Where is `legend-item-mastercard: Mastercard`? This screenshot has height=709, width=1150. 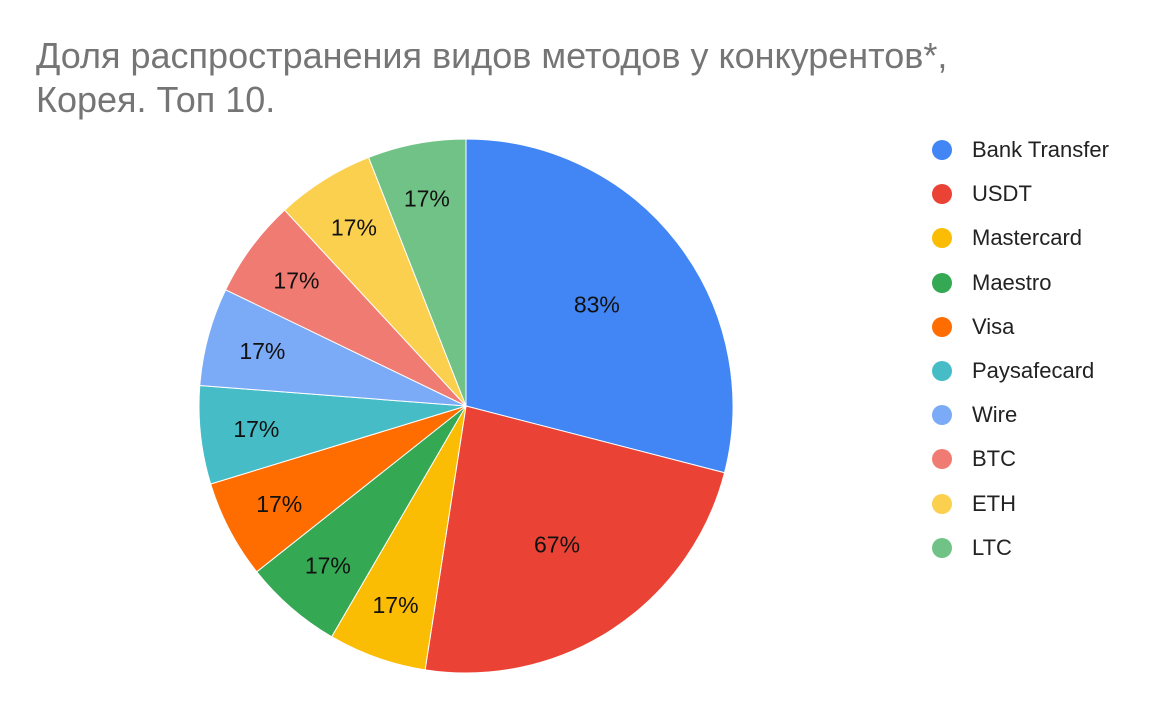
legend-item-mastercard: Mastercard is located at coordinates (1037, 238).